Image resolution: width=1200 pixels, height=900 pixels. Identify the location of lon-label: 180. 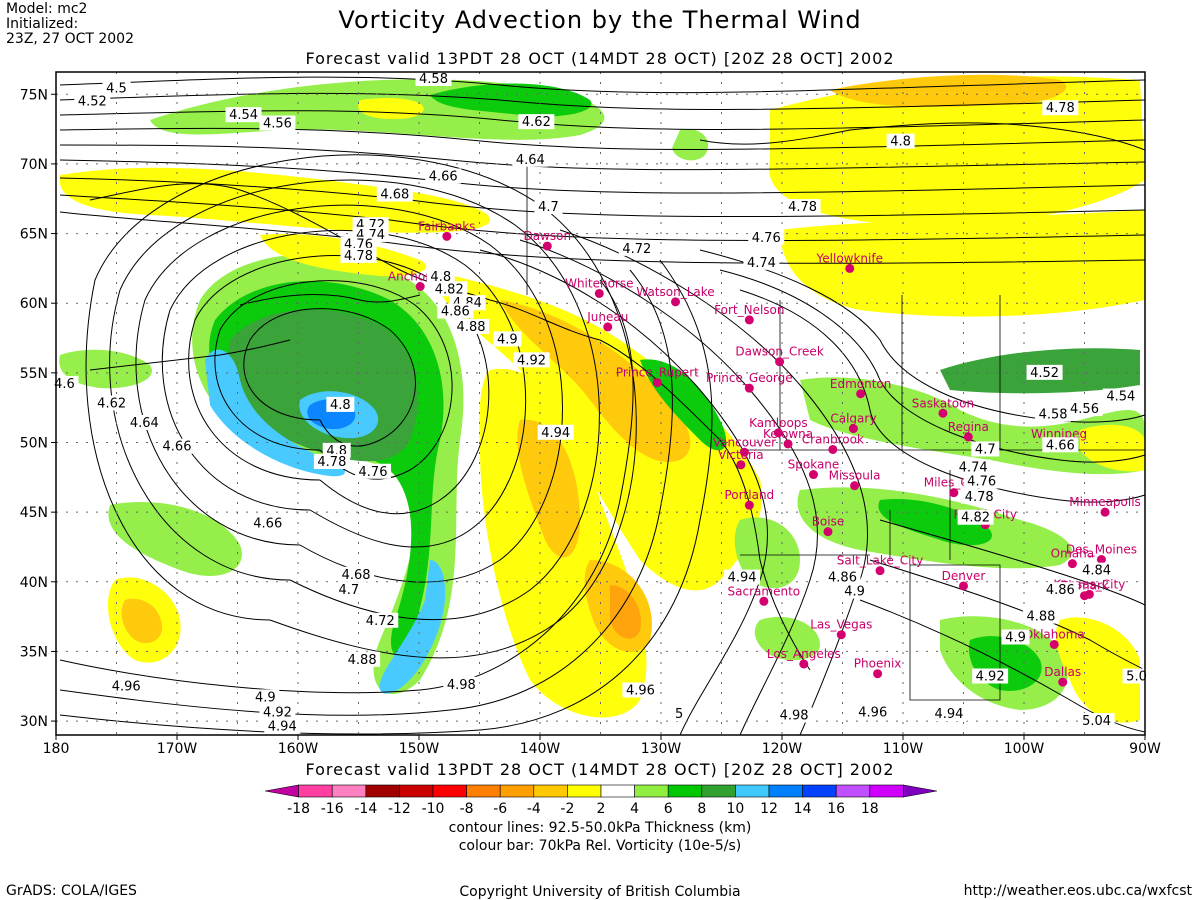
(56, 749).